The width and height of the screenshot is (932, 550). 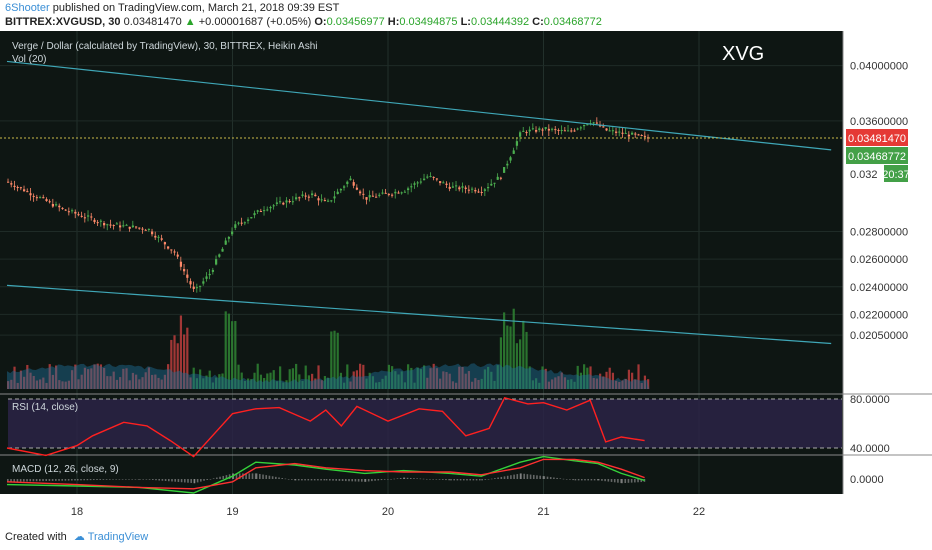 I want to click on countdown-badge-text: 20:37, so click(x=896, y=175).